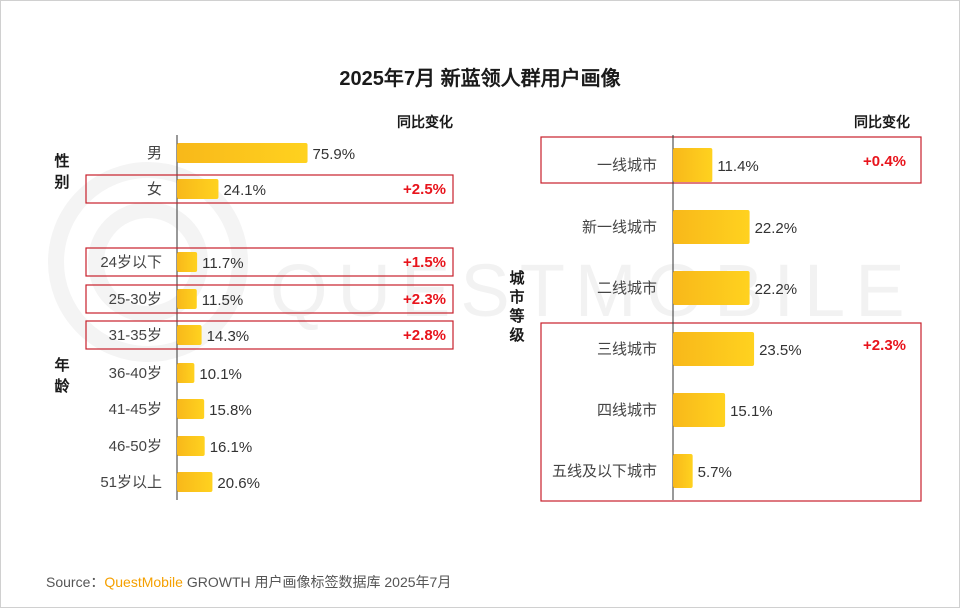  What do you see at coordinates (424, 262) in the screenshot?
I see `change-label: +1.5%` at bounding box center [424, 262].